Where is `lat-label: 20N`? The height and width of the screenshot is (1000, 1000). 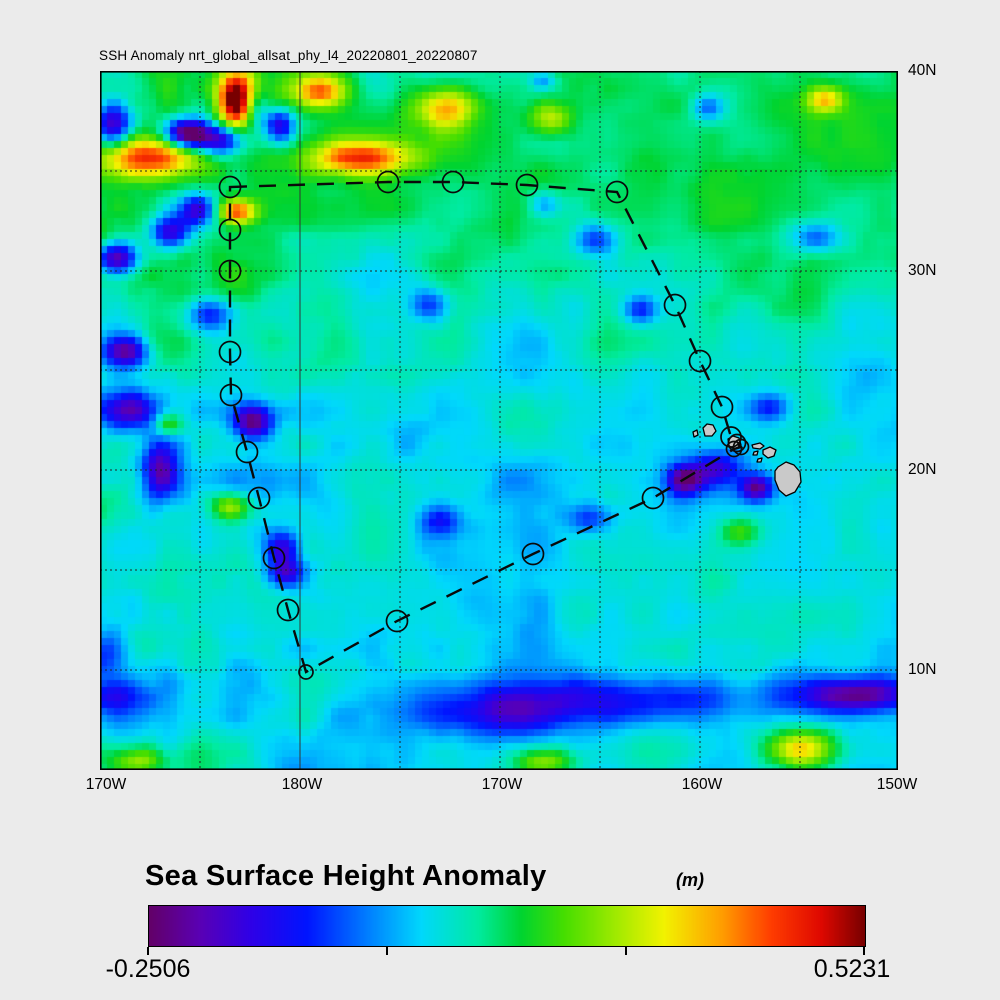
lat-label: 20N is located at coordinates (922, 469).